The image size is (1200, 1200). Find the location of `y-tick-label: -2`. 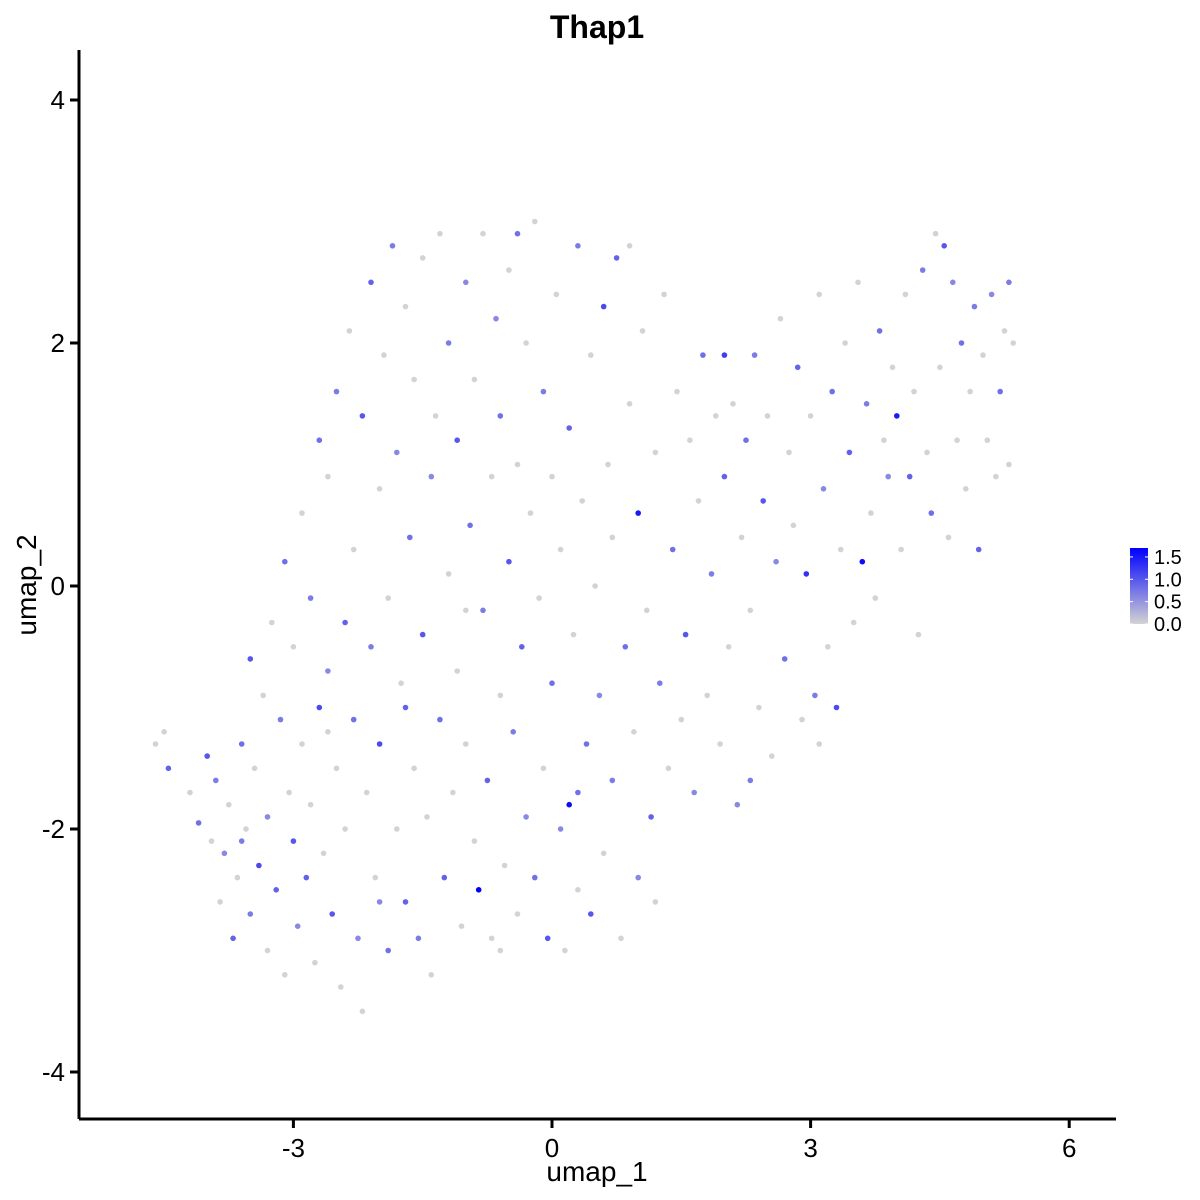

y-tick-label: -2 is located at coordinates (53, 829).